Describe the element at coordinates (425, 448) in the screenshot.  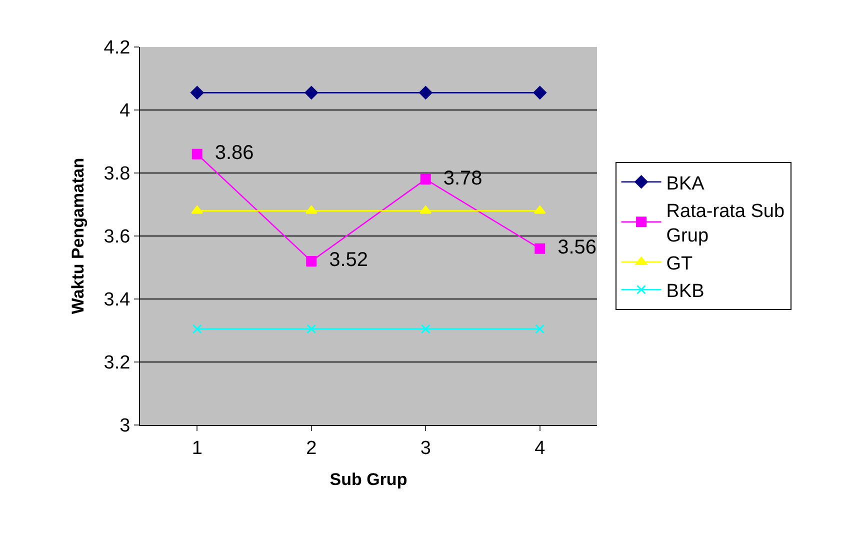
I see `x-tick-label: 3` at that location.